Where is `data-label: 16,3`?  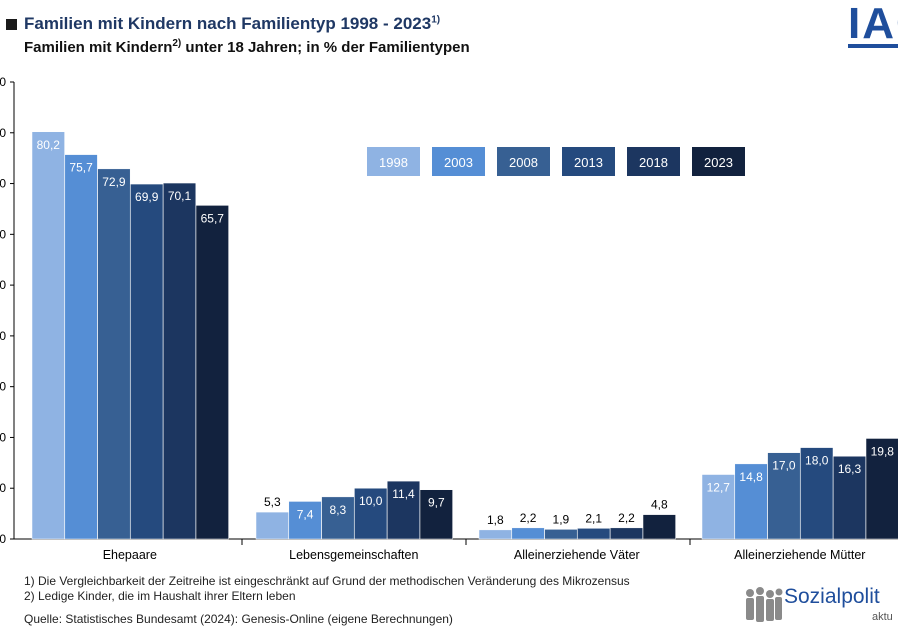
data-label: 16,3 is located at coordinates (850, 469).